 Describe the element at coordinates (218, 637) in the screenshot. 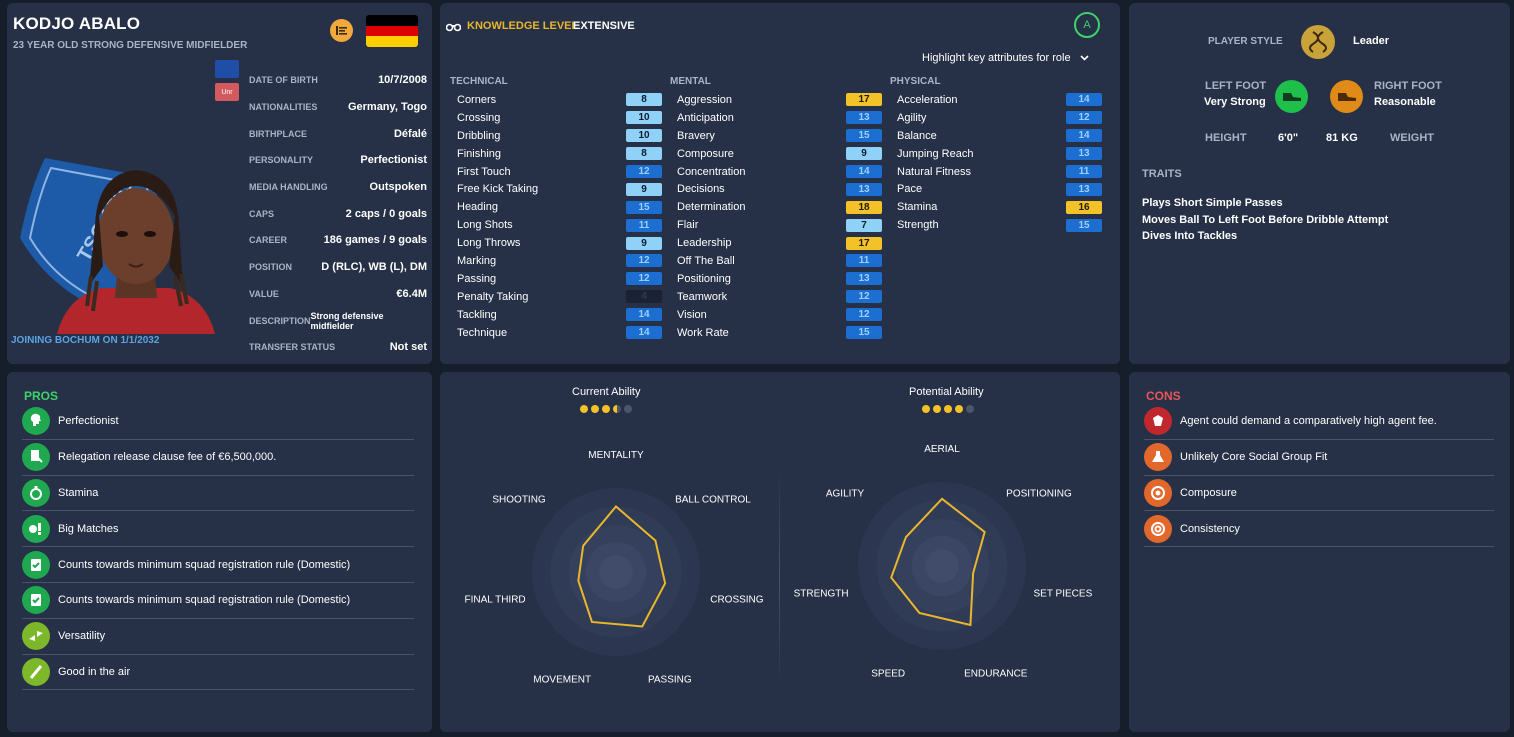

I see `pros-item: Versatility` at that location.